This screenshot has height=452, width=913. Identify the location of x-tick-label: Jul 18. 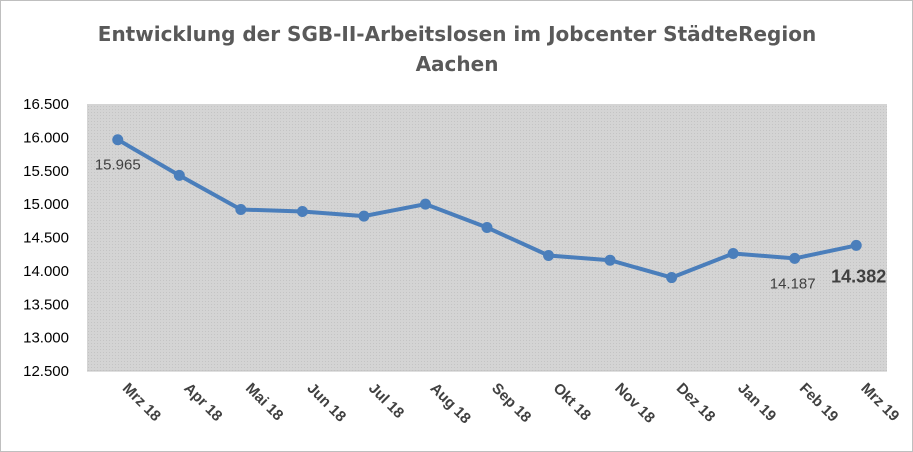
(386, 401).